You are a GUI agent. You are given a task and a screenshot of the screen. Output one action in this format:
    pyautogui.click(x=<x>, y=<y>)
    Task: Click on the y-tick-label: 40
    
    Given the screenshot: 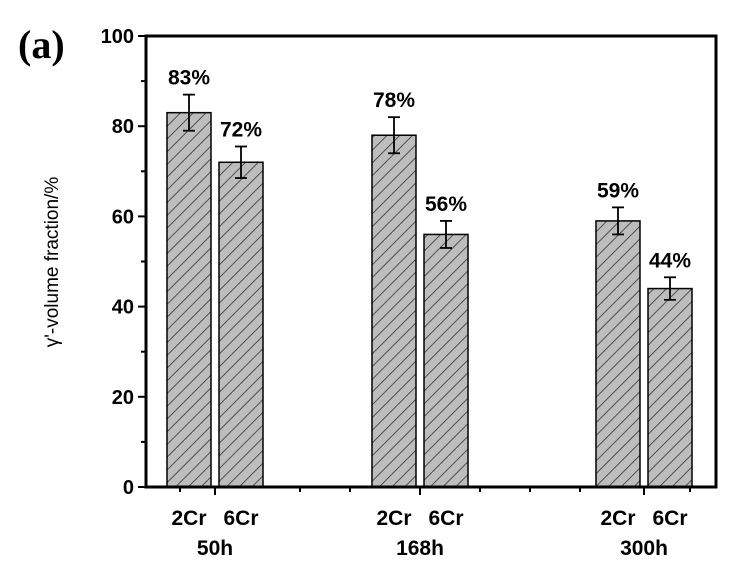 What is the action you would take?
    pyautogui.click(x=123, y=308)
    